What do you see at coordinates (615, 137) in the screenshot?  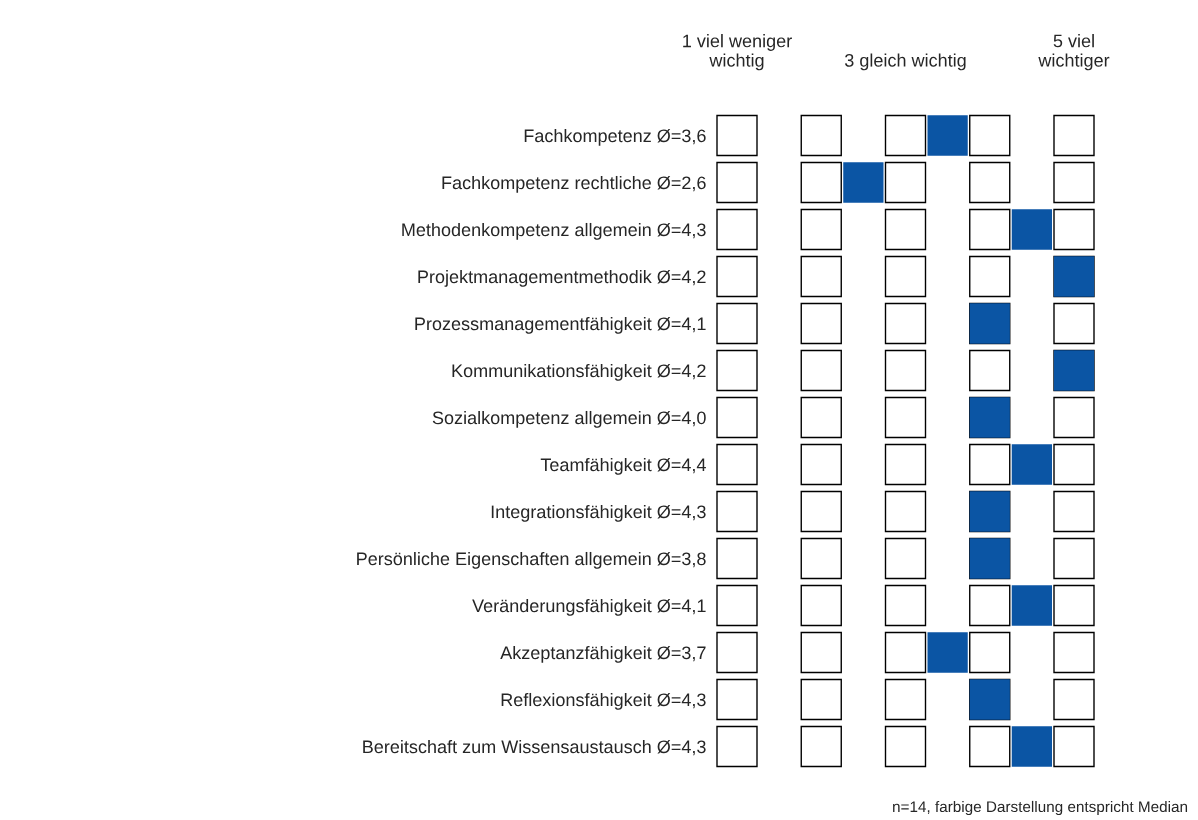 I see `y-tick-label: Fachkompetenz Ø=3,6` at bounding box center [615, 137].